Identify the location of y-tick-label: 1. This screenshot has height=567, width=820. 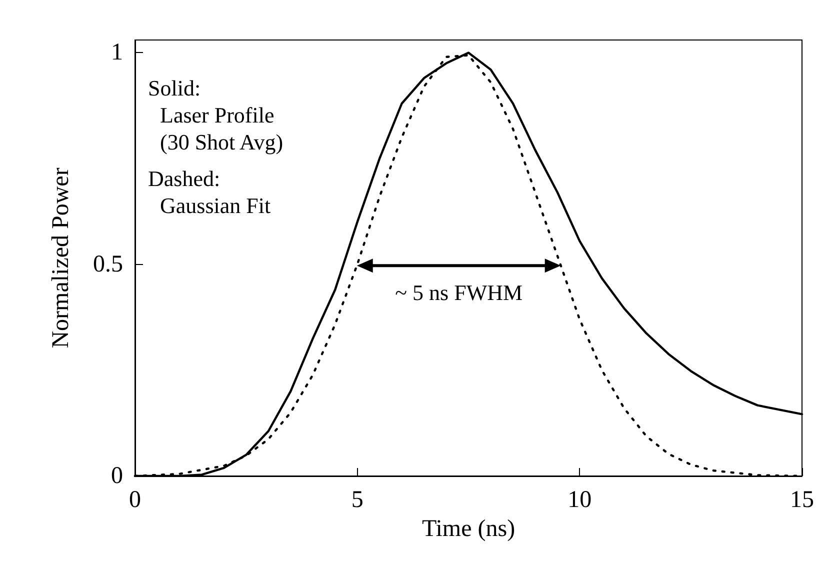
(117, 53).